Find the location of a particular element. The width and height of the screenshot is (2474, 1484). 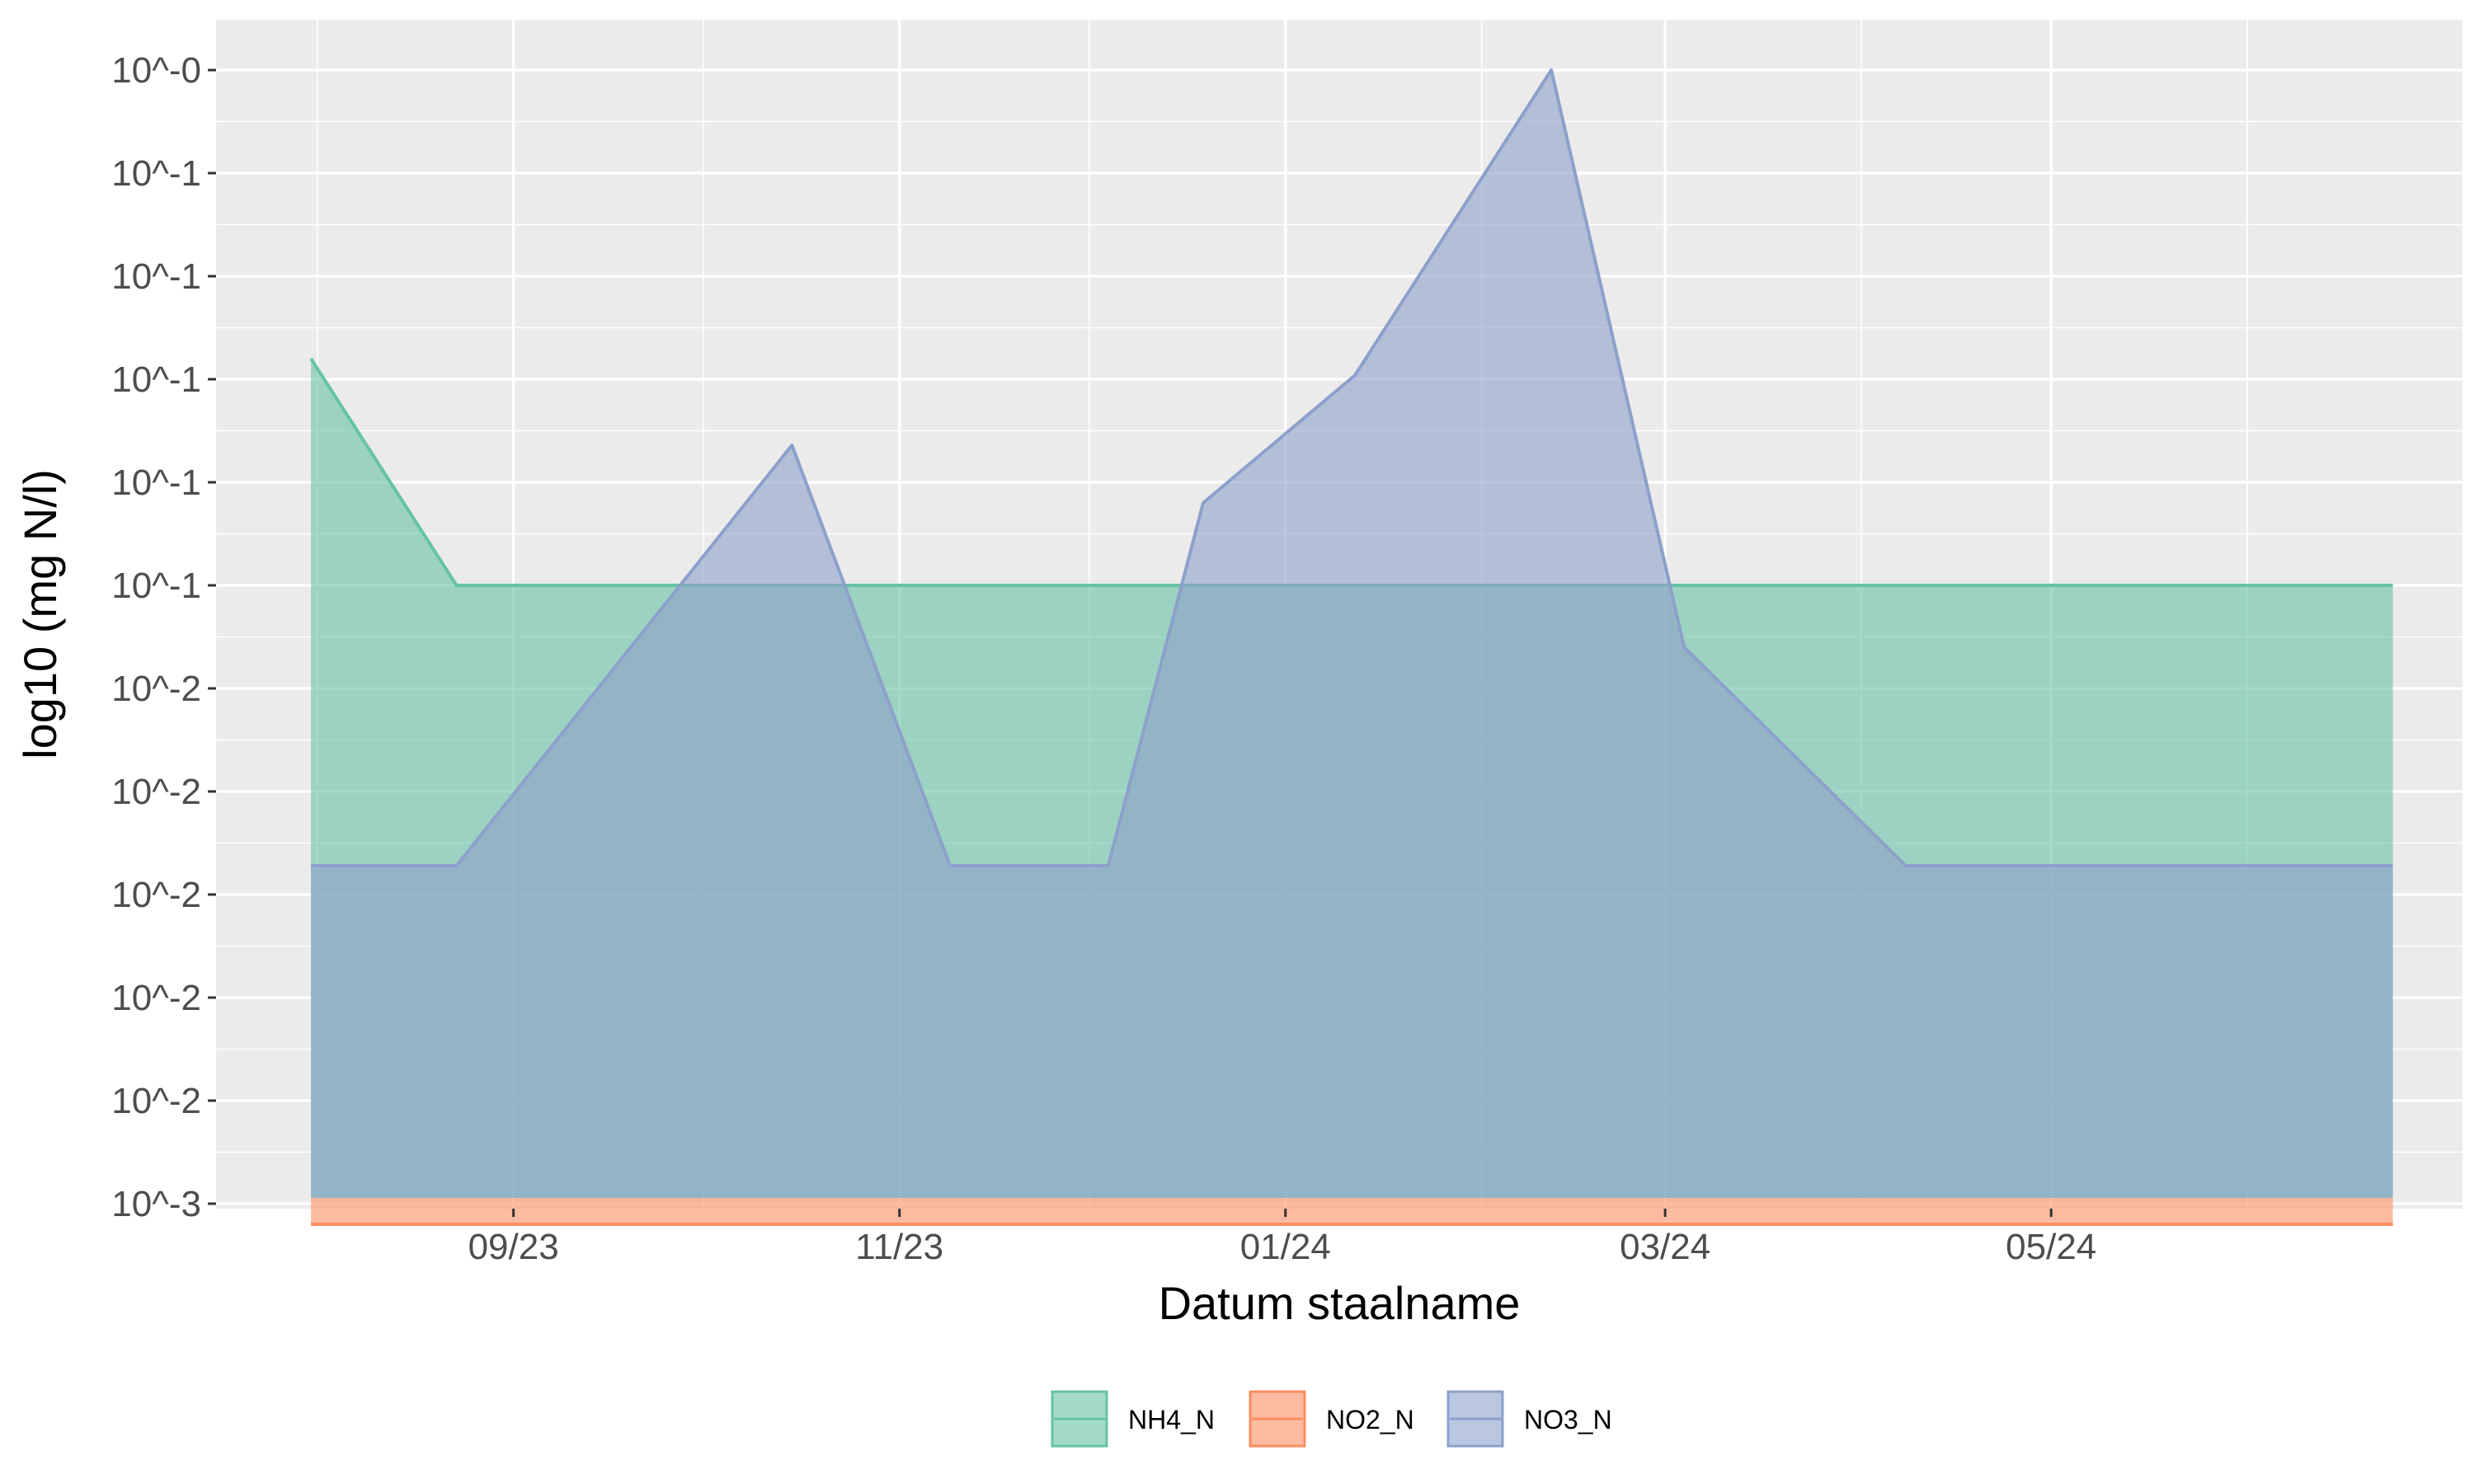

legend-label: NO3_N is located at coordinates (1568, 1420).